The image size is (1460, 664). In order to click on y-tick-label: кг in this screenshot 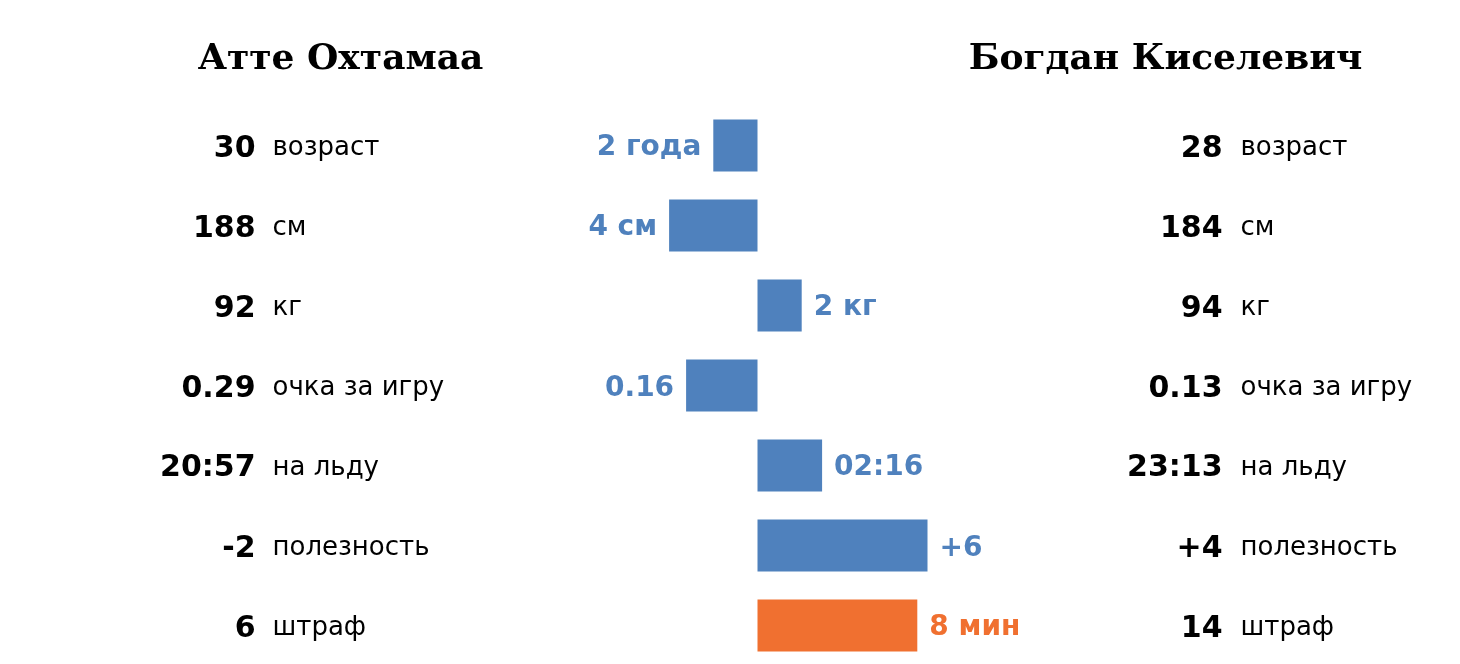, I will do `click(287, 305)`.